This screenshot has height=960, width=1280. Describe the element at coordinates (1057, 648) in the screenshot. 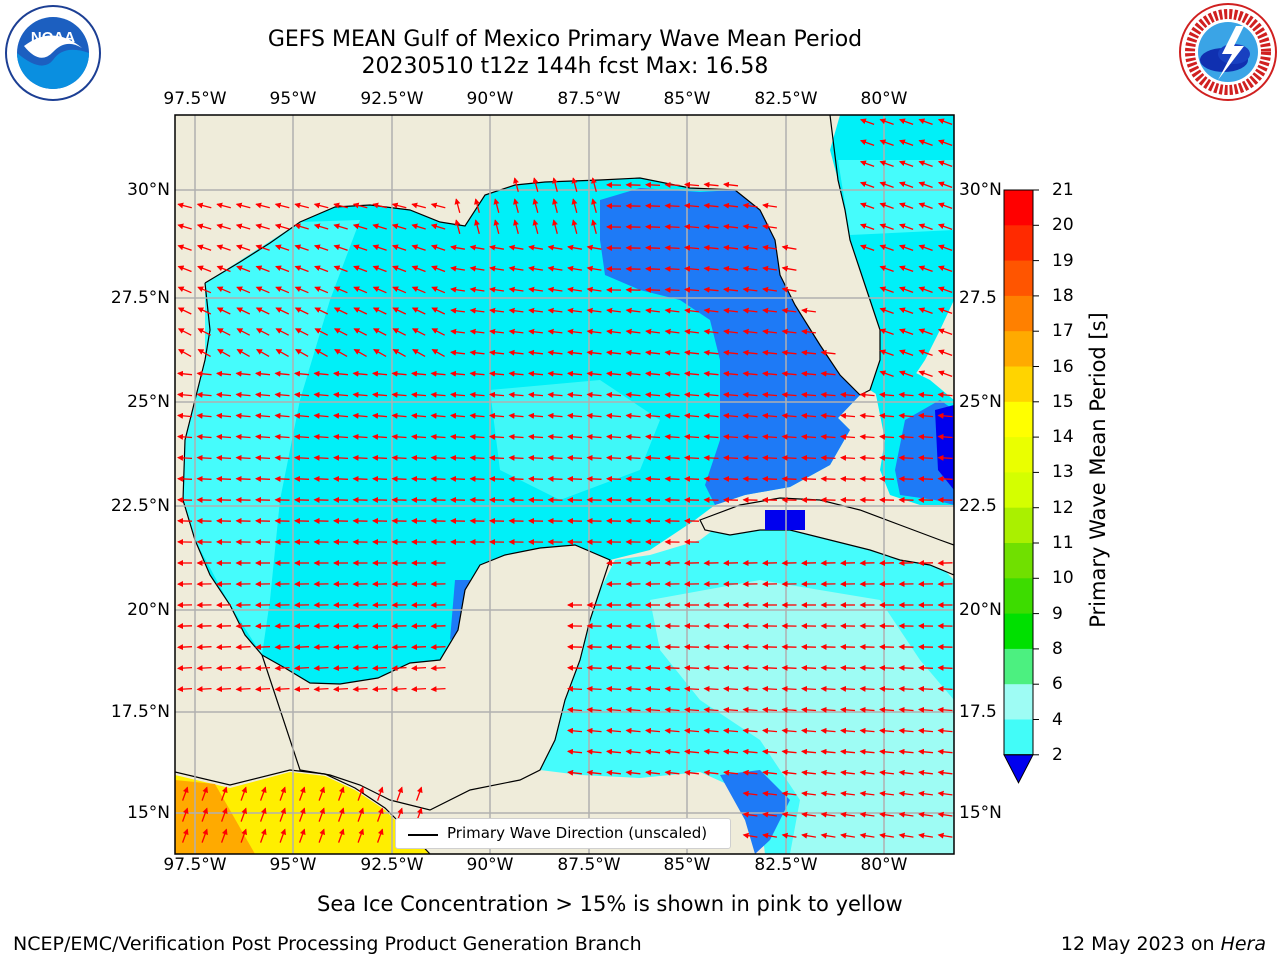

I see `colorbar-tick-label-8: 8` at that location.